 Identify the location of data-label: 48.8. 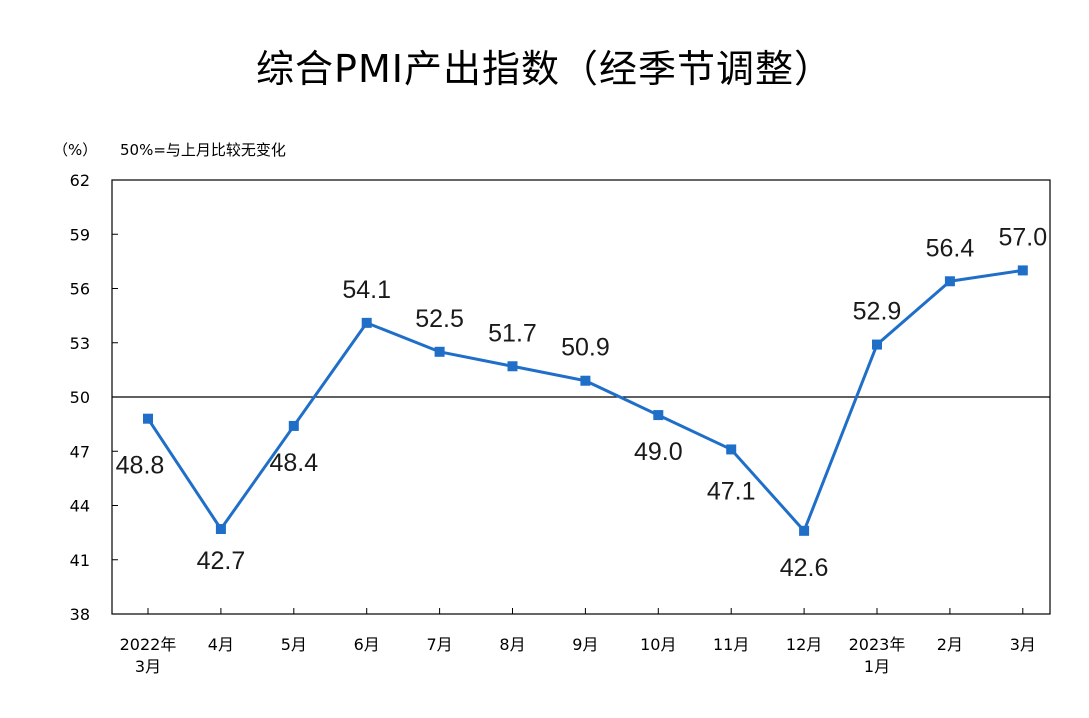
(140, 466).